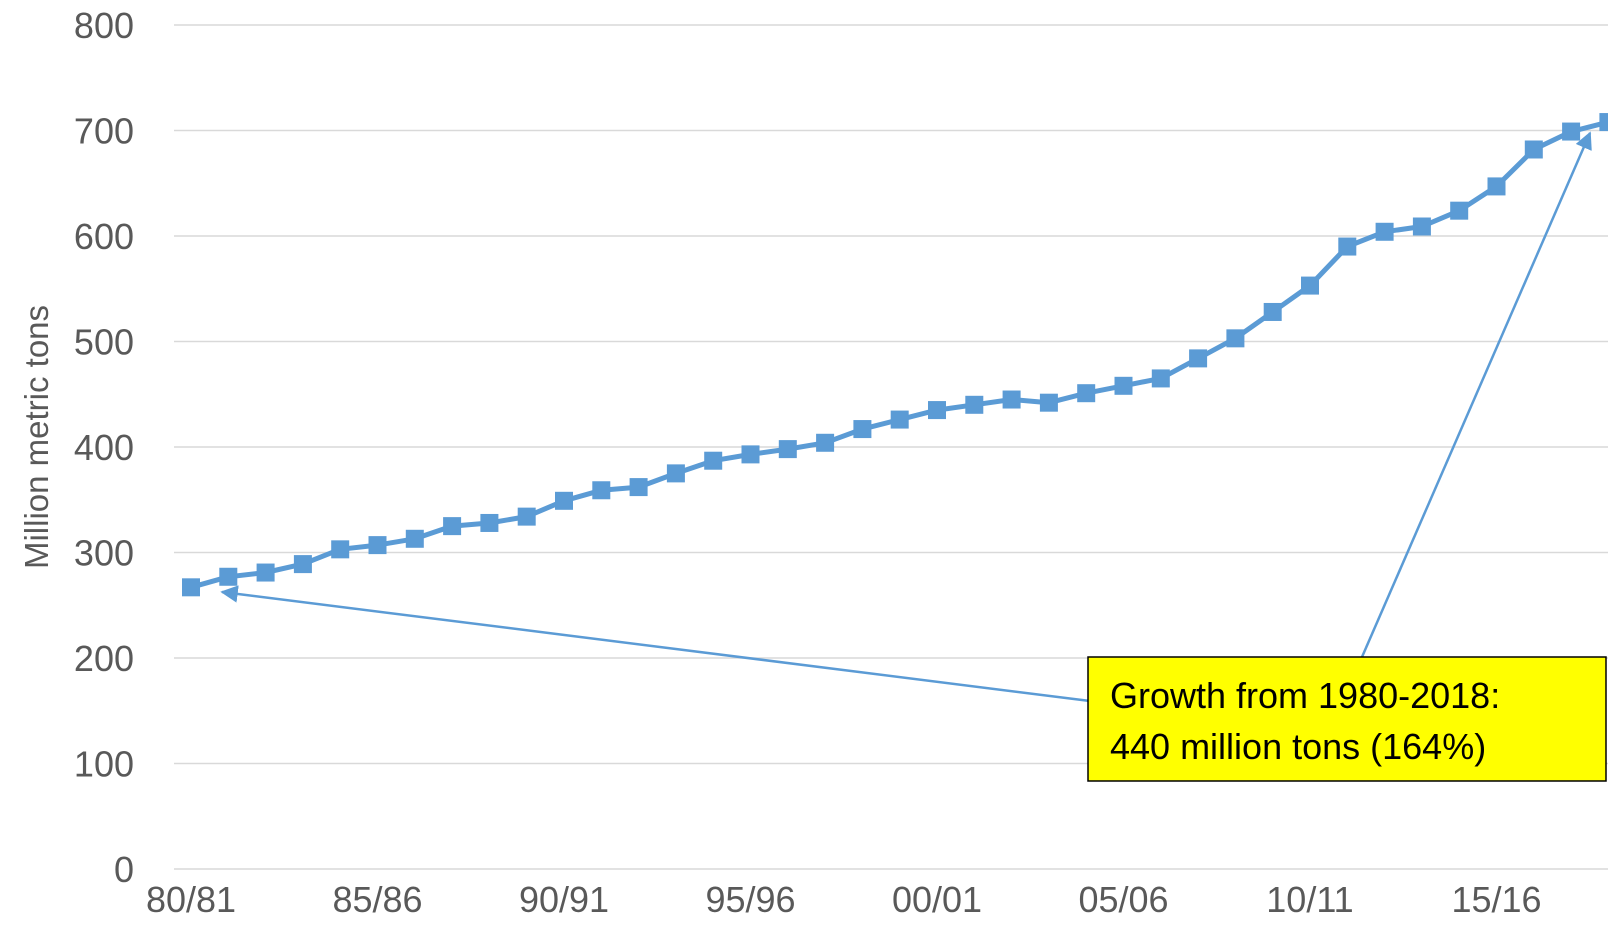  I want to click on y-tick-label: 700, so click(104, 131).